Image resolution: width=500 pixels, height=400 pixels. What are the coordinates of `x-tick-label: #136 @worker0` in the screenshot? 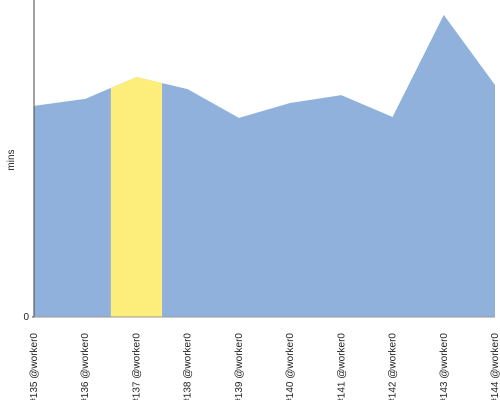 It's located at (85, 366).